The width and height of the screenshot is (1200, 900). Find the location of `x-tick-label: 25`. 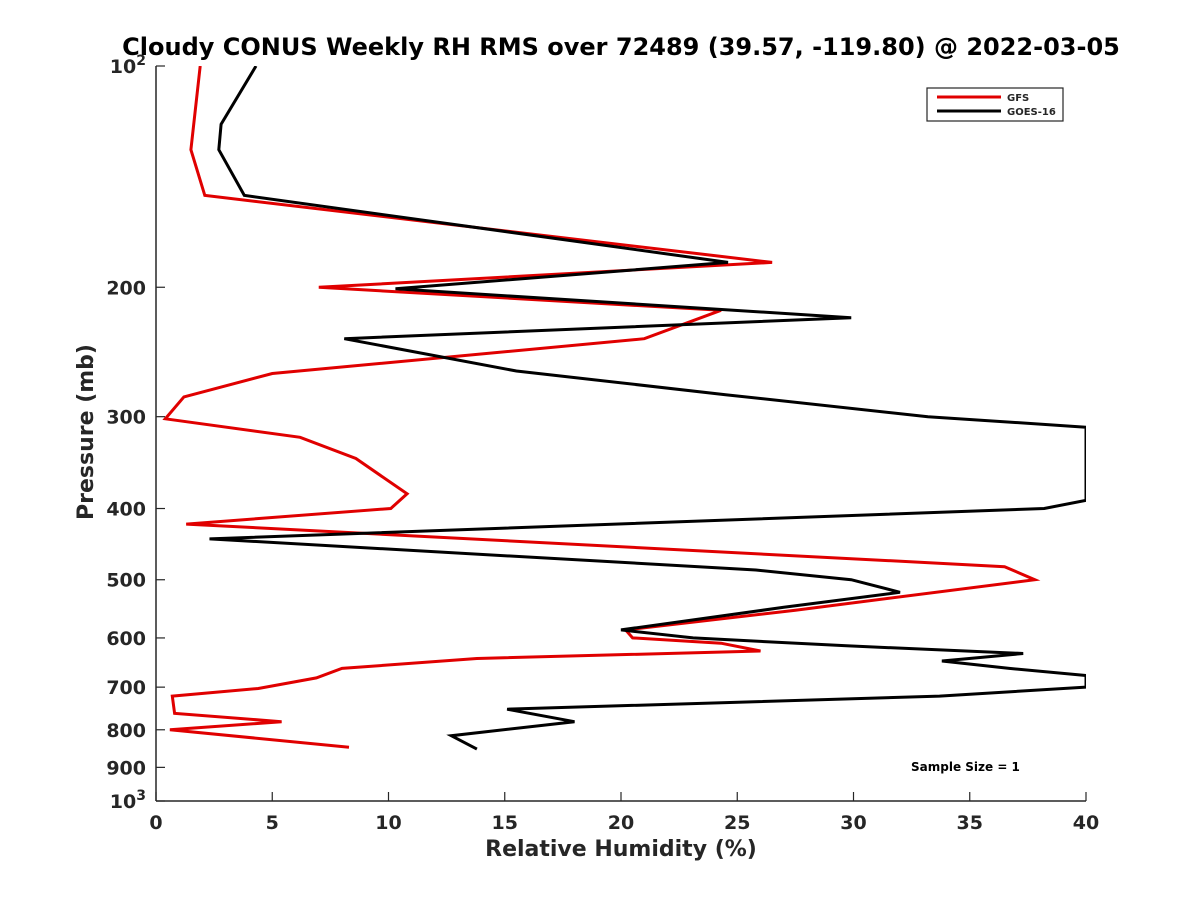

x-tick-label: 25 is located at coordinates (737, 823).